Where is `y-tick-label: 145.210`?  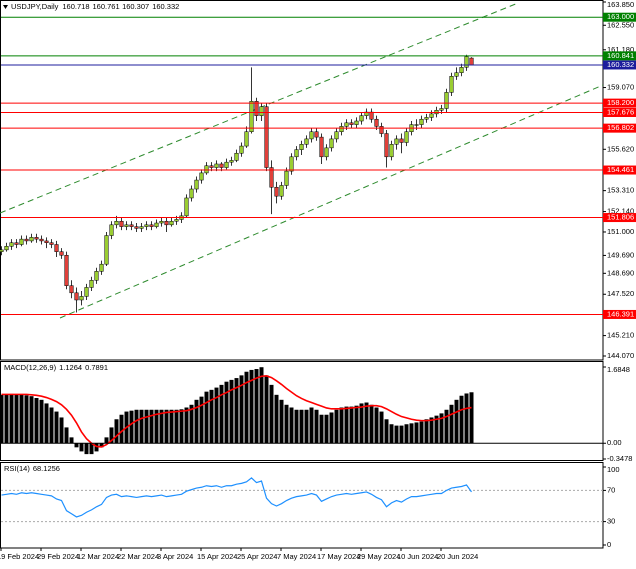 y-tick-label: 145.210 is located at coordinates (620, 335).